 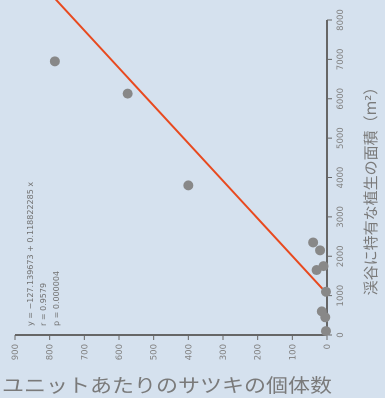 What do you see at coordinates (341, 256) in the screenshot?
I see `y-tick-label: 2000` at bounding box center [341, 256].